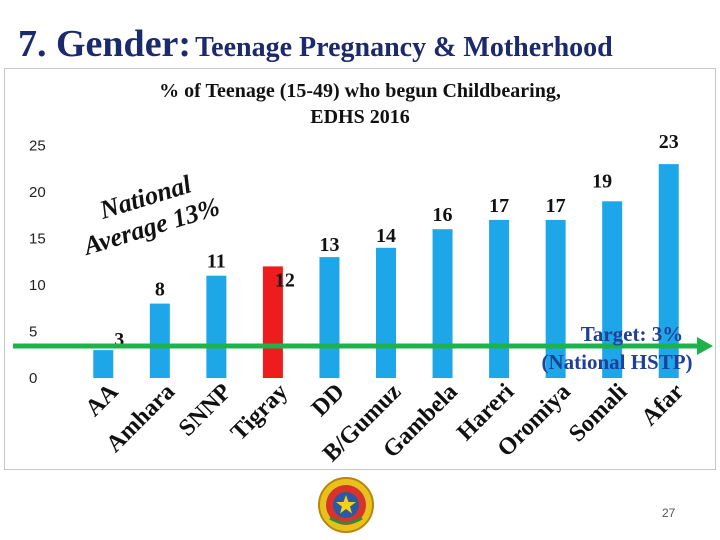 This screenshot has height=540, width=720. Describe the element at coordinates (598, 413) in the screenshot. I see `x-tick-label-somali: Somali` at that location.